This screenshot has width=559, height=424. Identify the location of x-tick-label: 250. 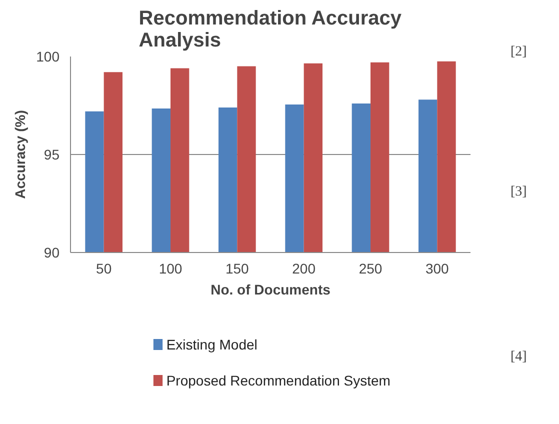
(370, 268).